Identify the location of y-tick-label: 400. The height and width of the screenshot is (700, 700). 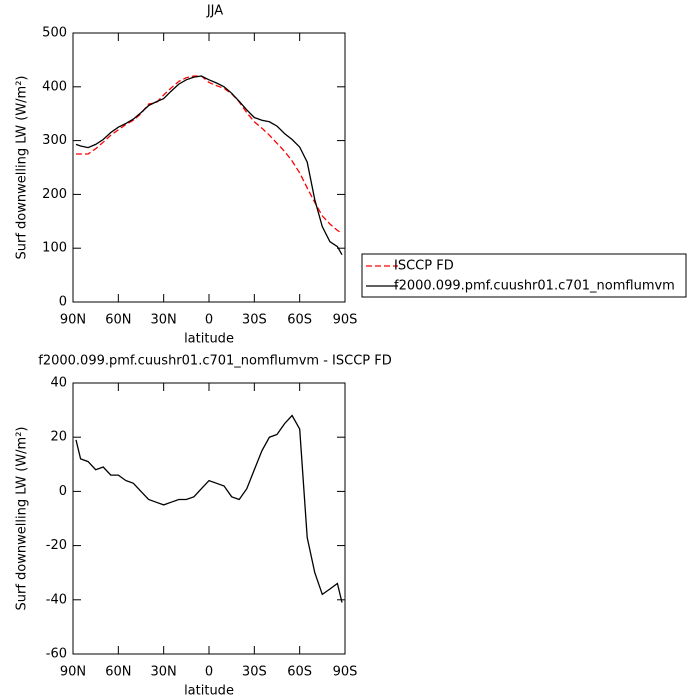
(54, 86).